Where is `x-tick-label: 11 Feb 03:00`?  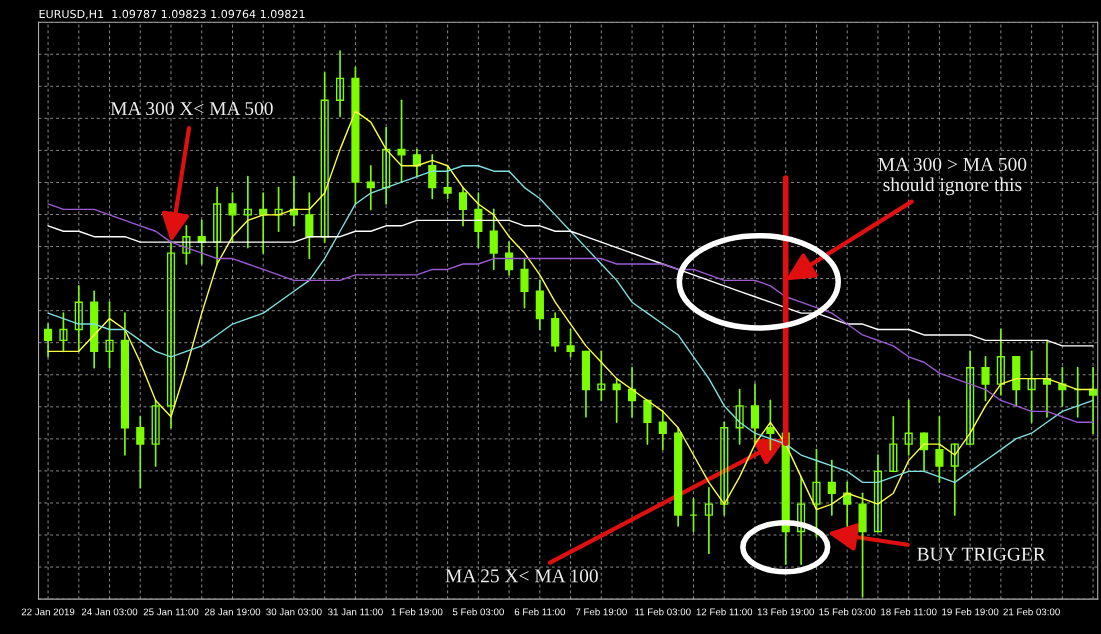 x-tick-label: 11 Feb 03:00 is located at coordinates (663, 612).